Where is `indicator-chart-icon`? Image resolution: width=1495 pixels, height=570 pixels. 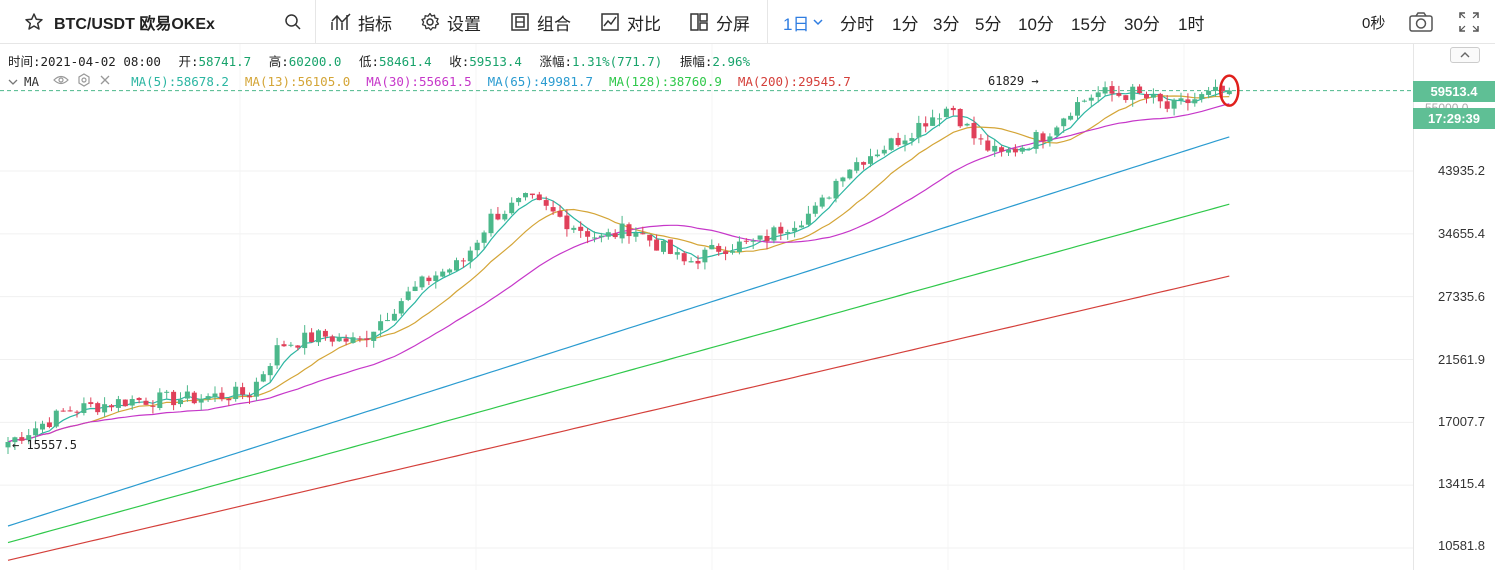 indicator-chart-icon is located at coordinates (341, 22).